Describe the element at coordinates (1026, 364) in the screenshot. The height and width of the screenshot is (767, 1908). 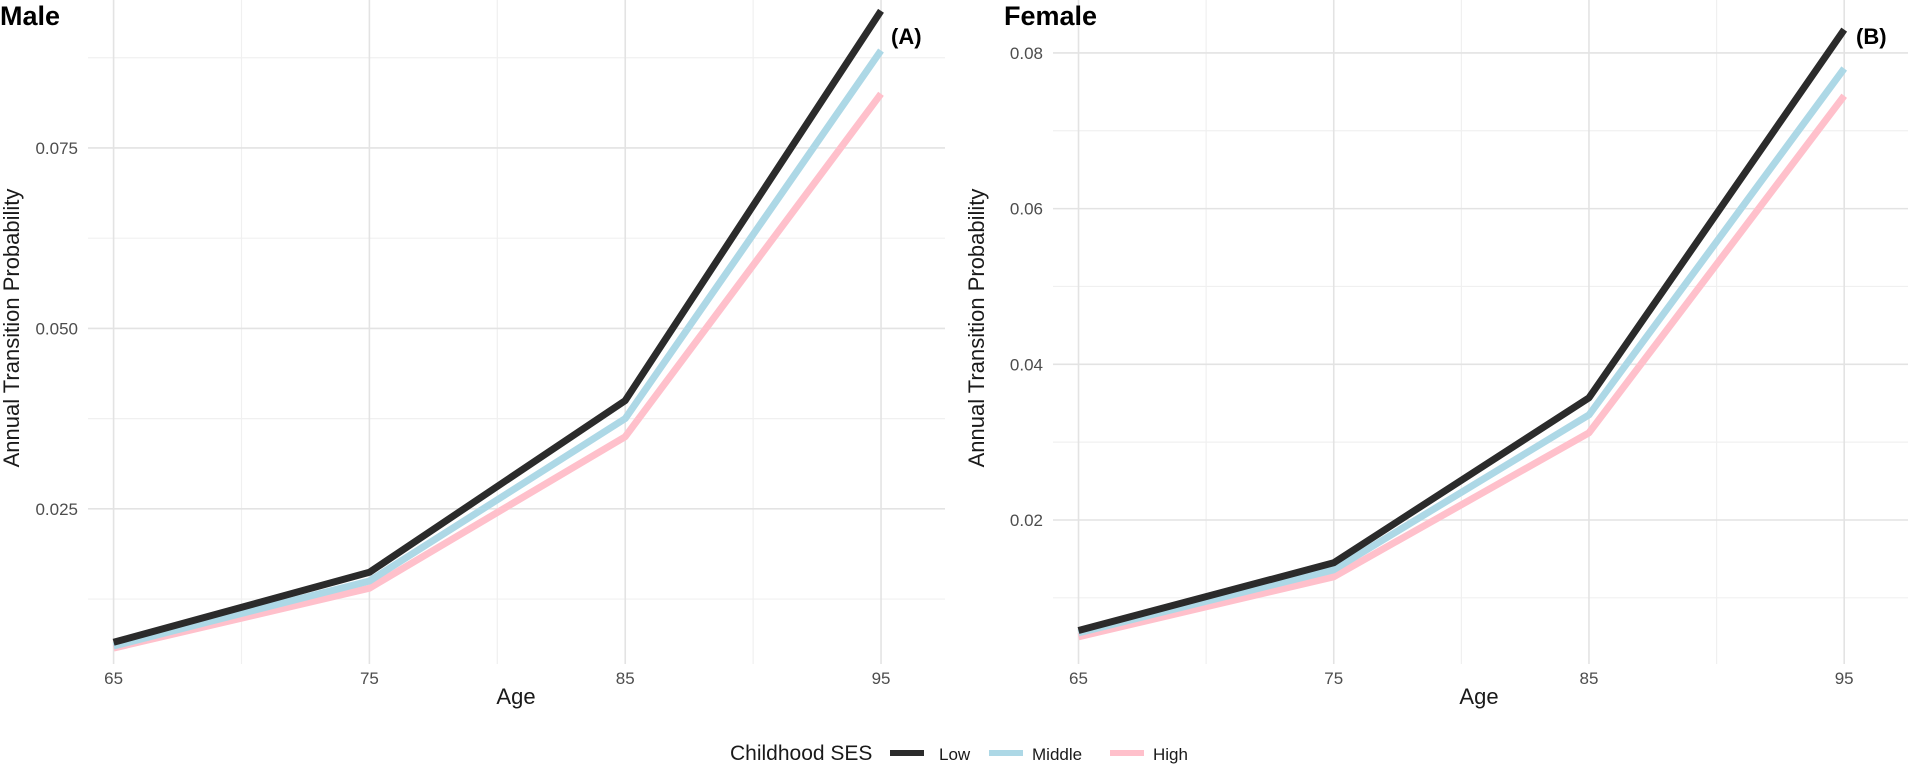
I see `y-tick-label: 0.04` at that location.